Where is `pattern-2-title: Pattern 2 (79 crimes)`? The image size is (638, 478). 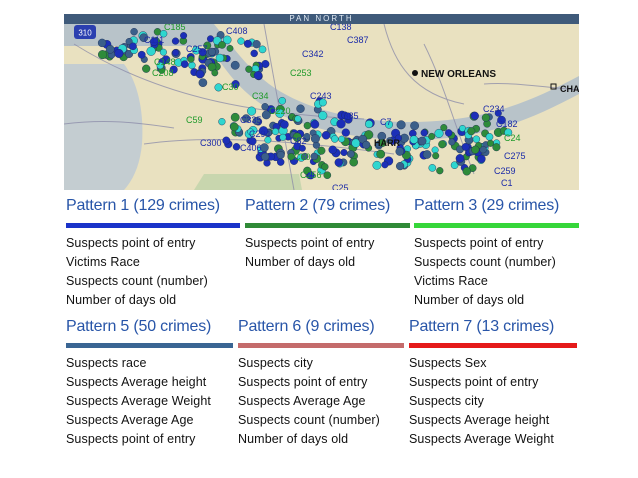 pattern-2-title: Pattern 2 (79 crimes) is located at coordinates (318, 205).